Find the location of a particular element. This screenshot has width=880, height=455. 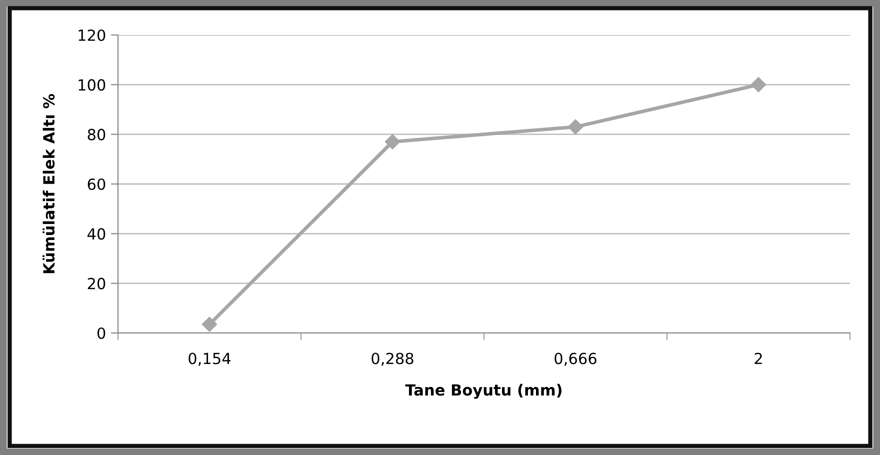

x-tick-label: 2 is located at coordinates (758, 358).